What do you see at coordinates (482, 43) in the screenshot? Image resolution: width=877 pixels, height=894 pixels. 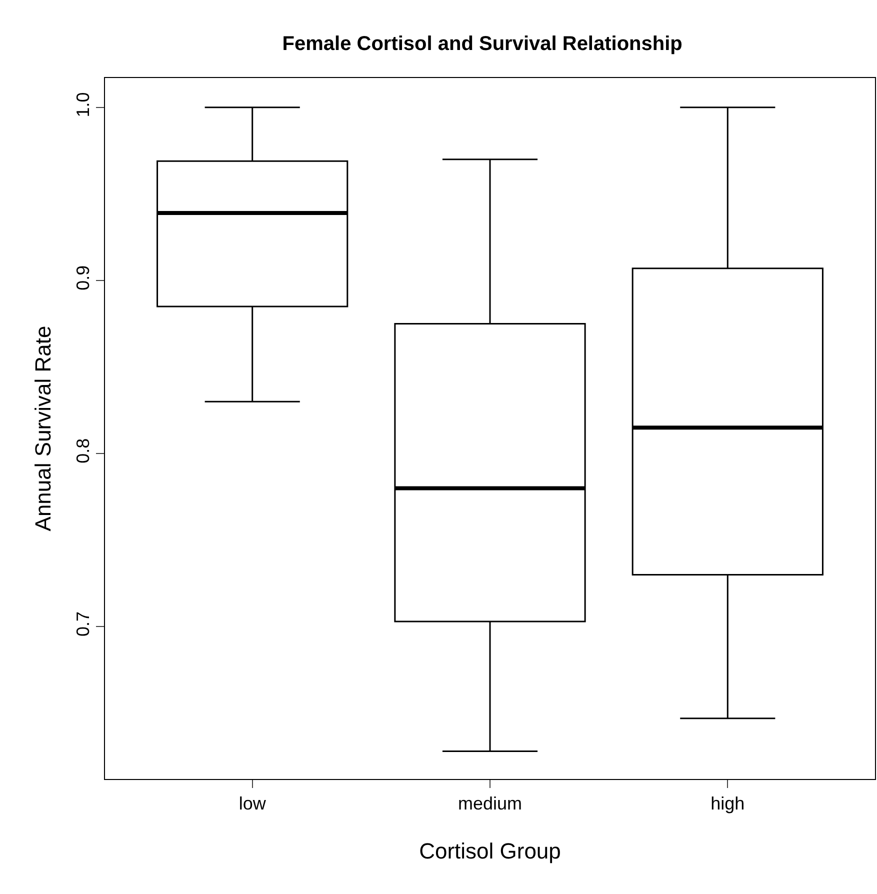 I see `chart-title: Female Cortisol and Survival Relationship` at bounding box center [482, 43].